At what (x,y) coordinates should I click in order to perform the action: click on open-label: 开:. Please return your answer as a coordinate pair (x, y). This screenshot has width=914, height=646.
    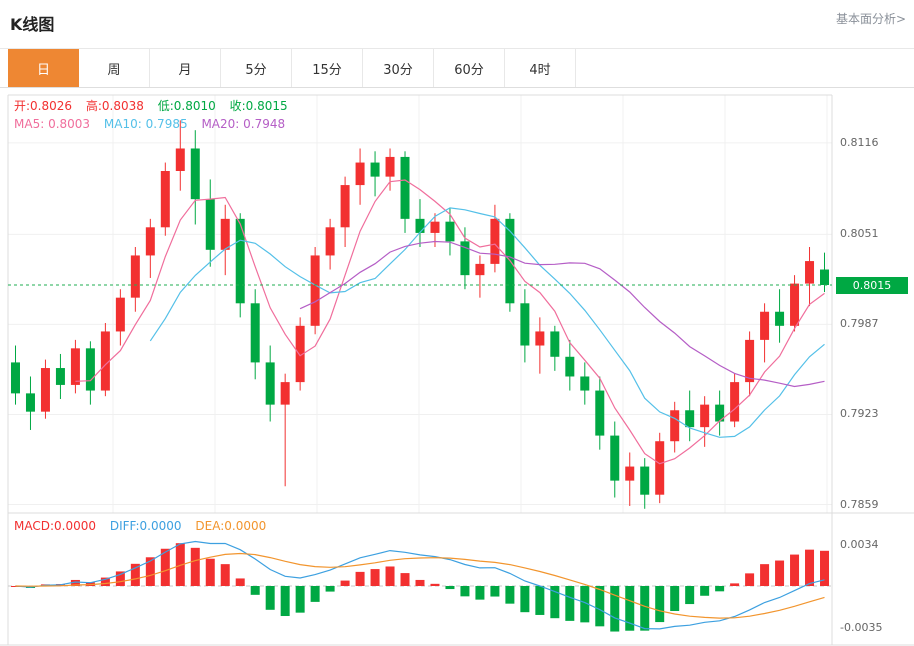
    Looking at the image, I should click on (22, 106).